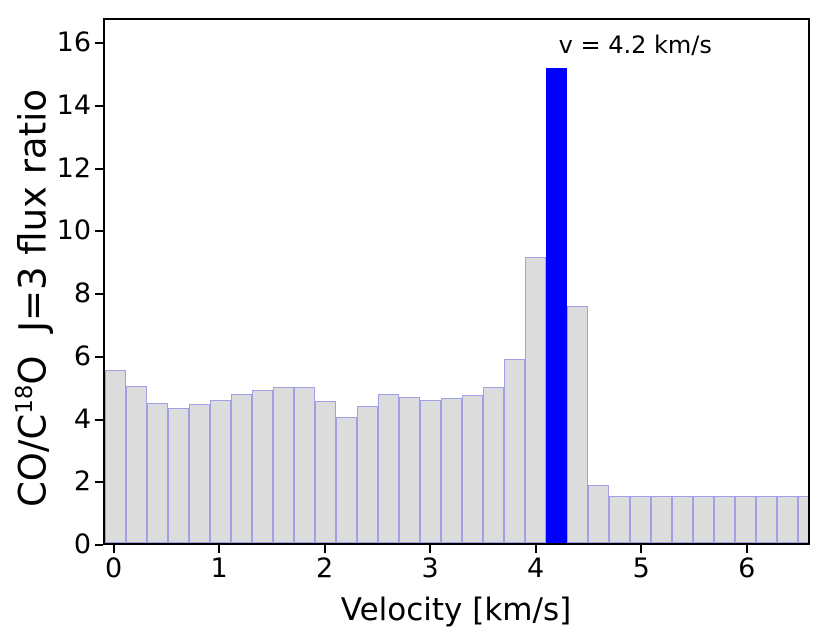 The width and height of the screenshot is (830, 637). I want to click on y-tick-label: 2, so click(82, 482).